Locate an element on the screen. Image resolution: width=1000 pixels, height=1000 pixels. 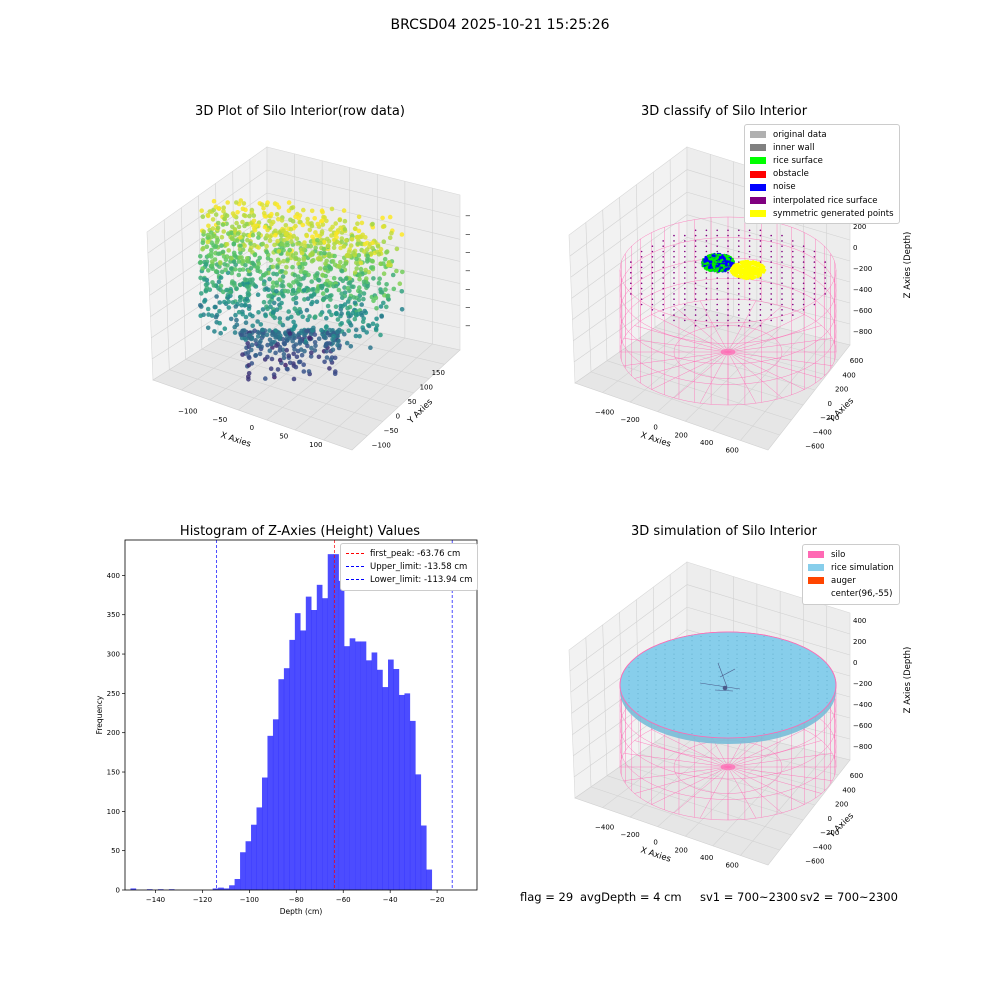
plot2-legend-swatch is located at coordinates (758, 174).